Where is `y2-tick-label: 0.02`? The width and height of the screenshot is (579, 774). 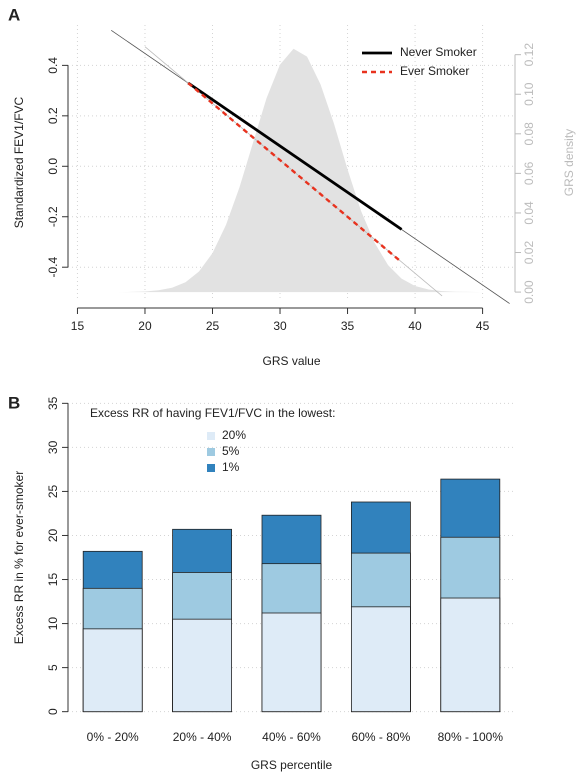
y2-tick-label: 0.02 is located at coordinates (529, 253).